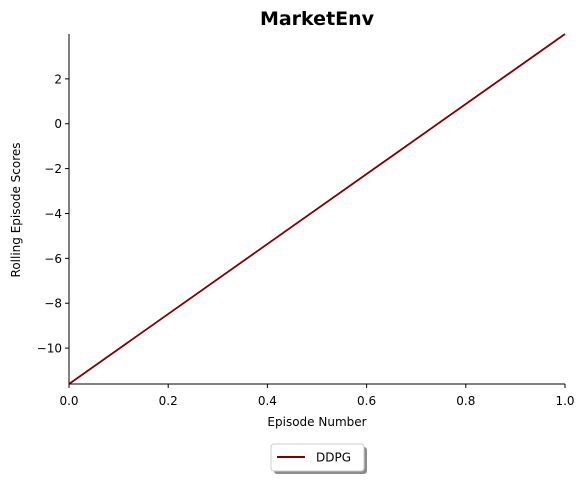 The height and width of the screenshot is (480, 585). I want to click on x-axis-title: Episode Number, so click(316, 422).